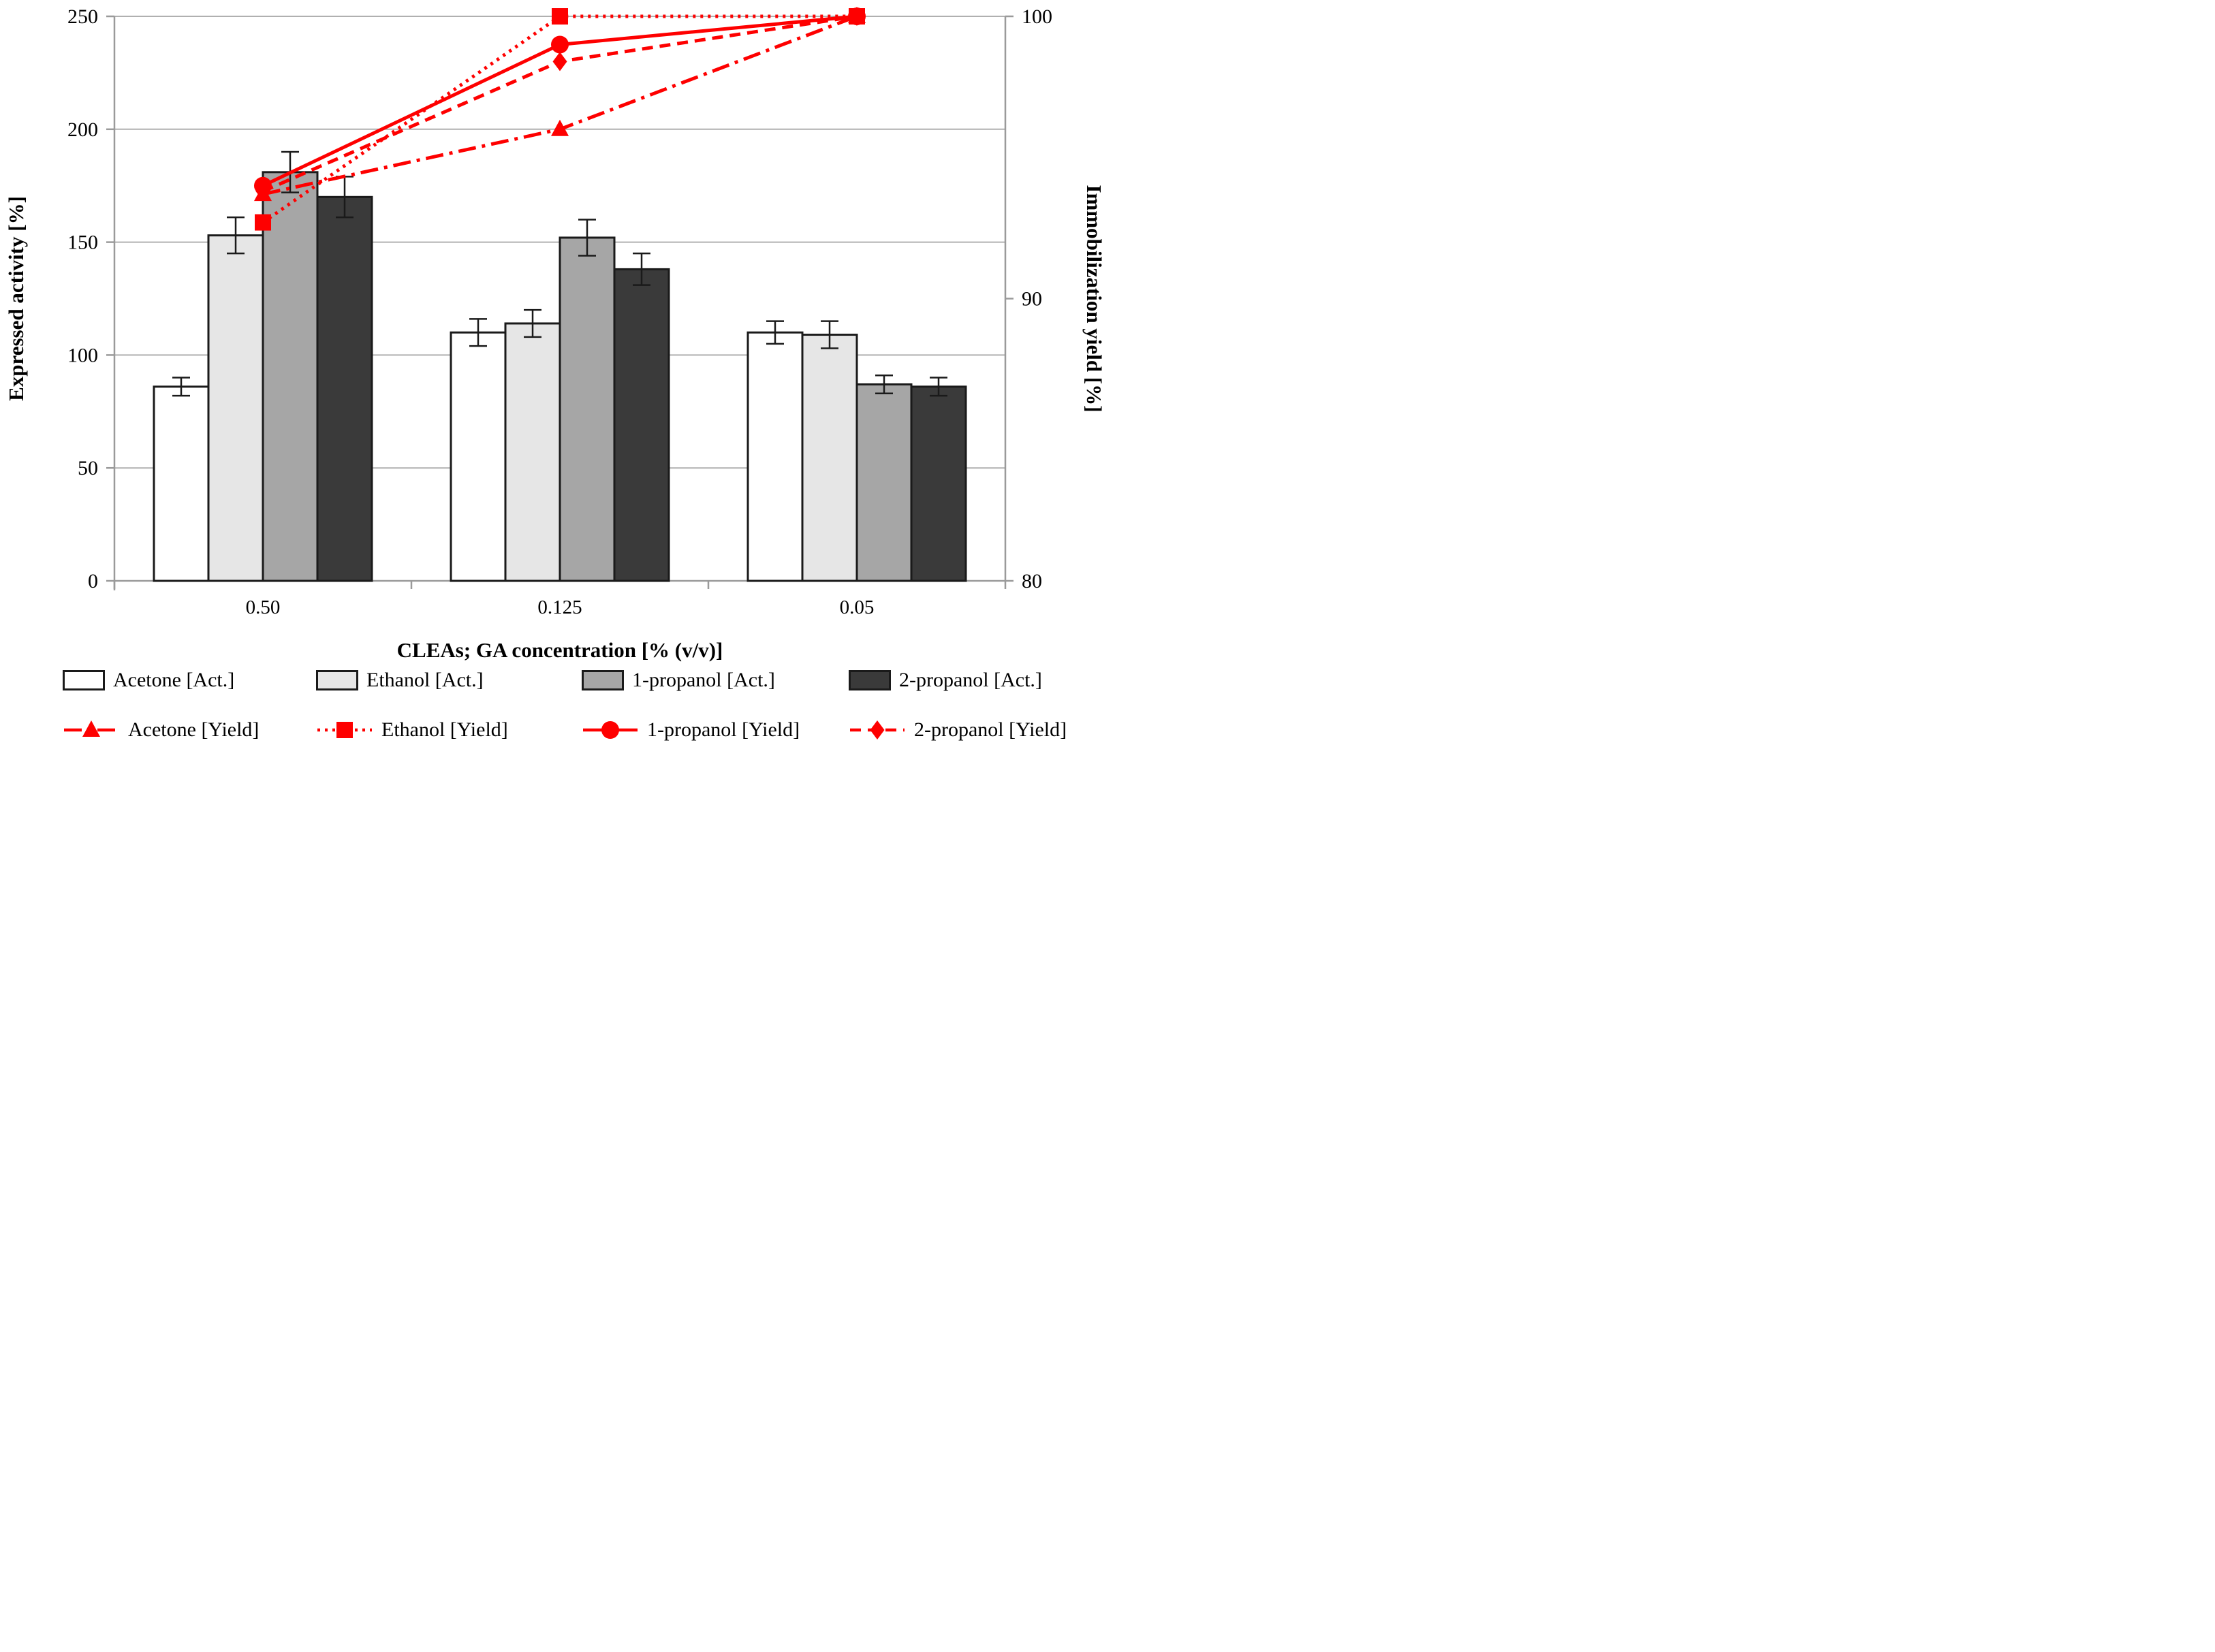 The width and height of the screenshot is (2215, 1652). What do you see at coordinates (194, 729) in the screenshot?
I see `legend-label: Acetone [Yield]` at bounding box center [194, 729].